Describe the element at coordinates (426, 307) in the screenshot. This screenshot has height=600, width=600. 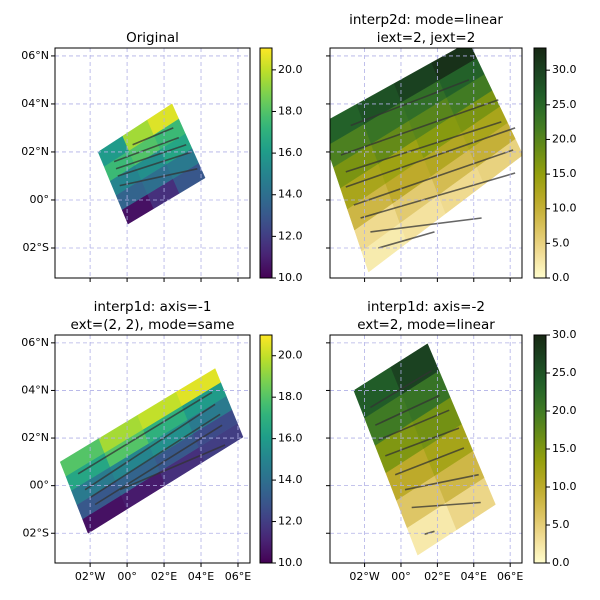
I see `chart-title: interp1d: axis=-2` at that location.